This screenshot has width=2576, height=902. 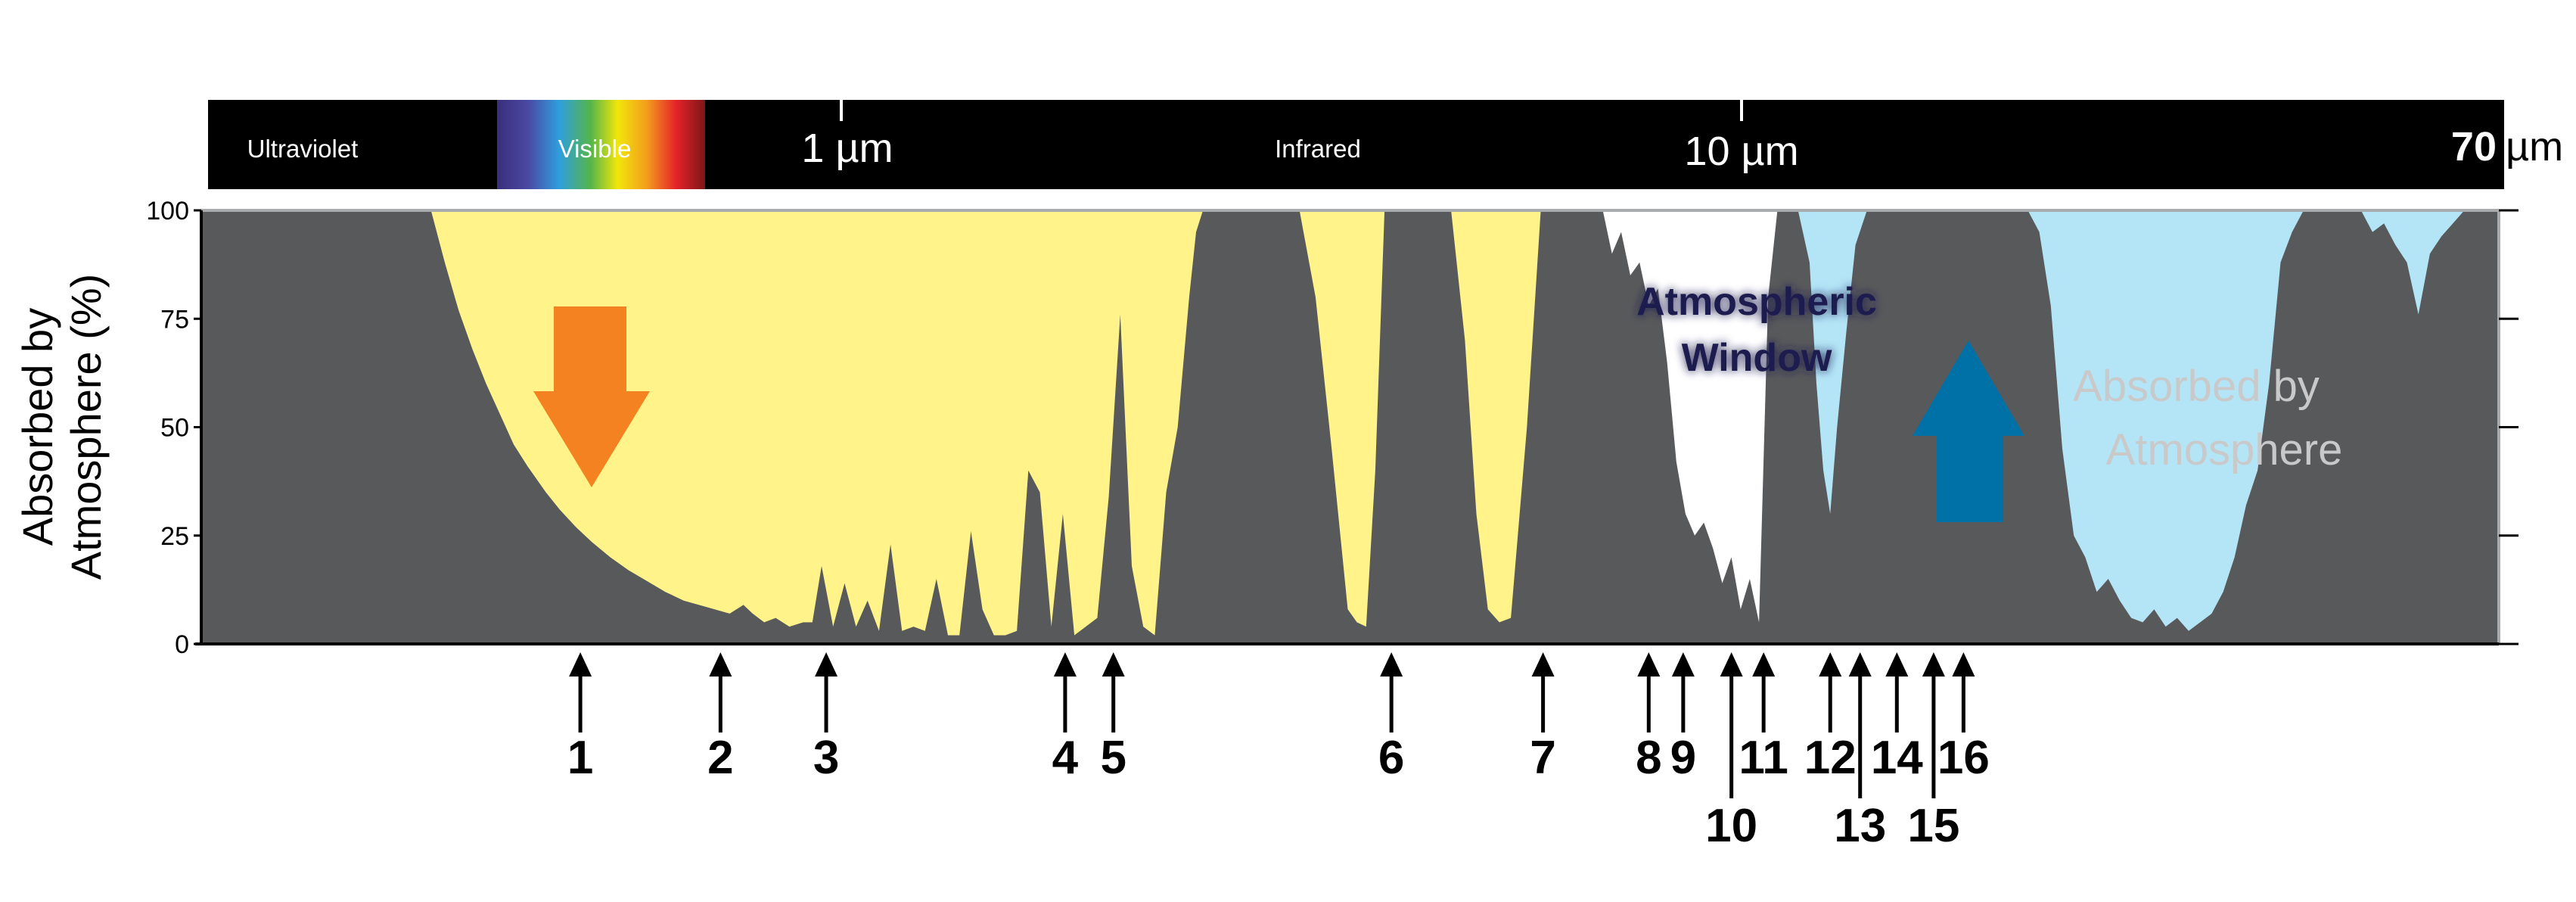 I want to click on y-tick-label-50: 50, so click(x=174, y=428).